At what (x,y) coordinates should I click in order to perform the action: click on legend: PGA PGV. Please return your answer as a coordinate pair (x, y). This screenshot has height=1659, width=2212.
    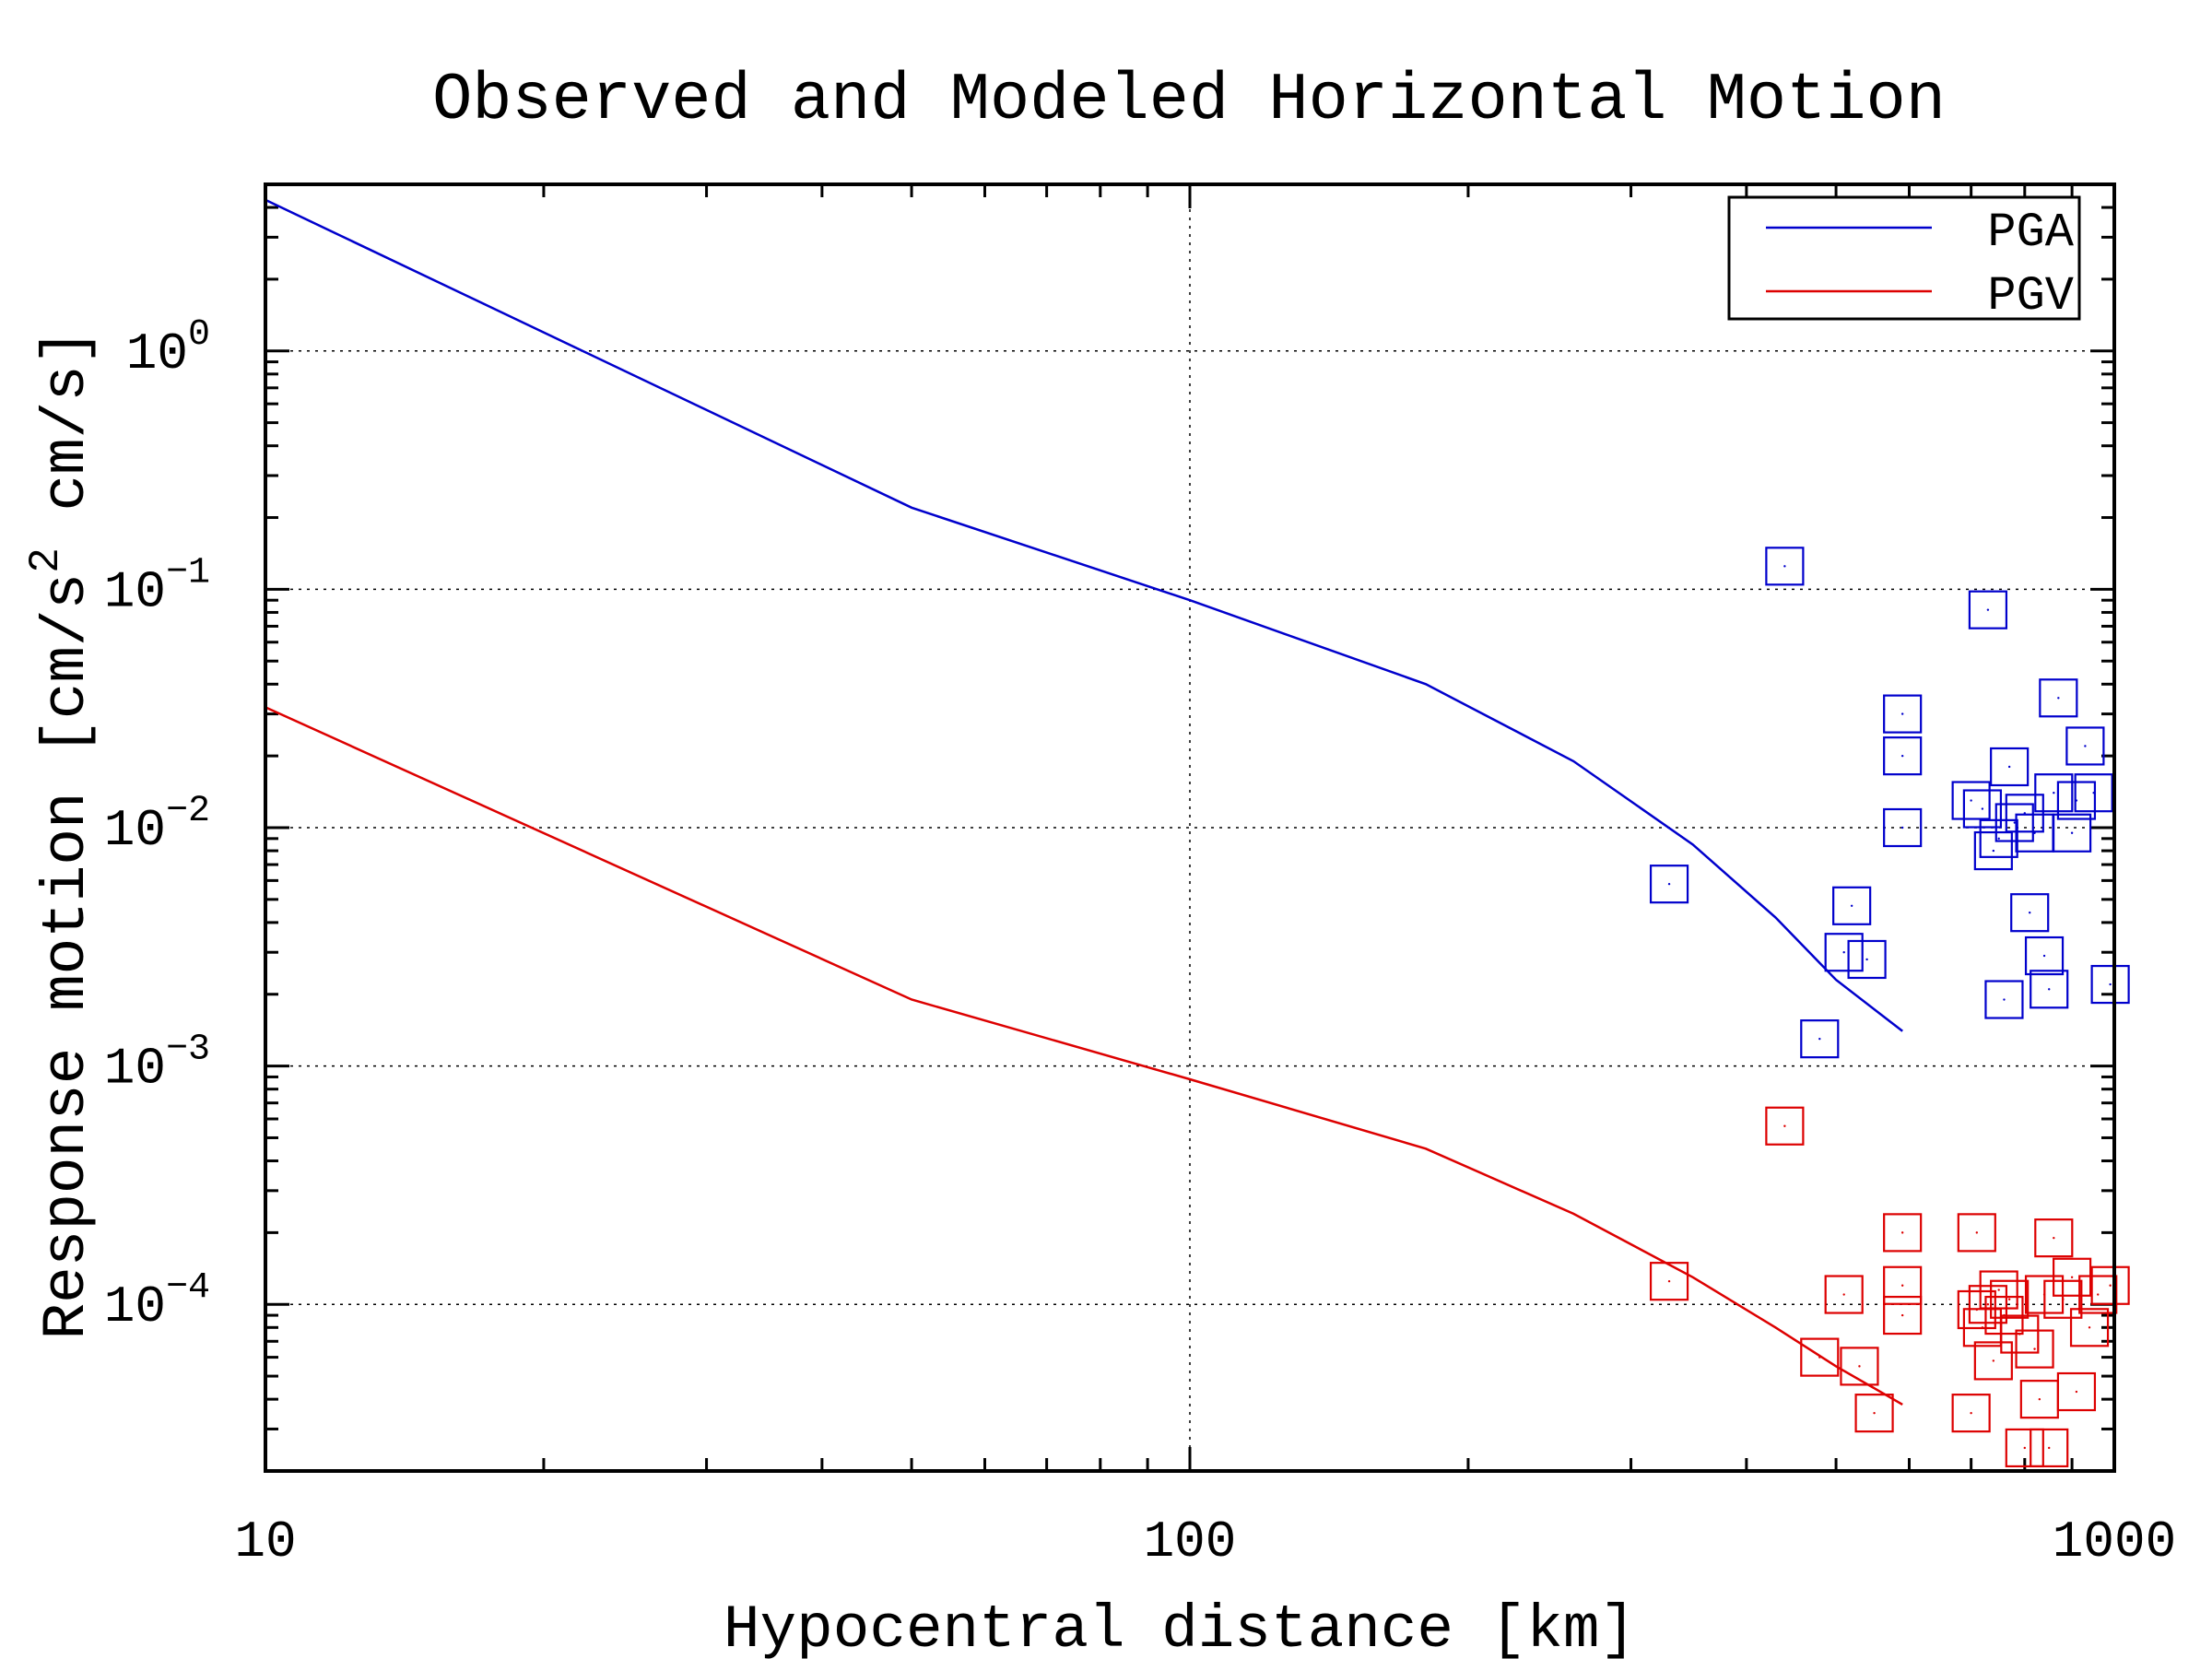
    Looking at the image, I should click on (1904, 259).